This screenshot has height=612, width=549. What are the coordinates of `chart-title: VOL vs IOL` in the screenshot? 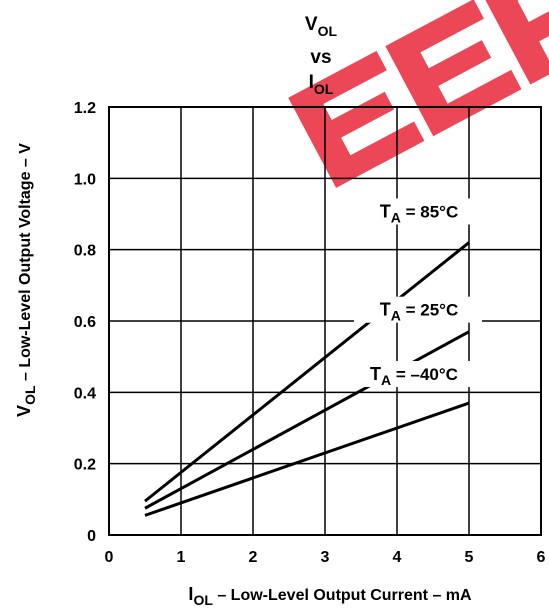 It's located at (321, 55).